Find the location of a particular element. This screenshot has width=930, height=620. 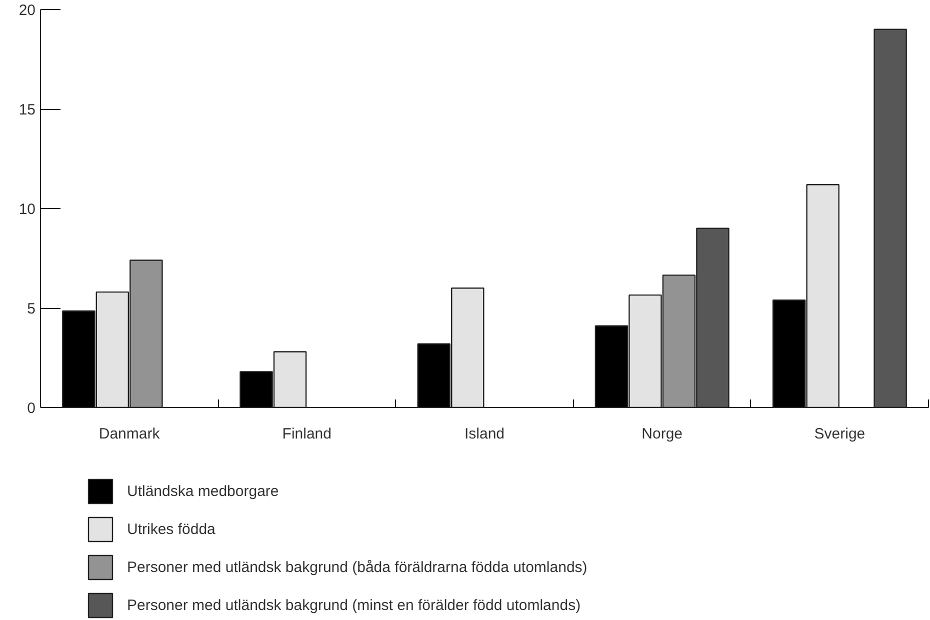

y-tick-label: 10 is located at coordinates (27, 209).